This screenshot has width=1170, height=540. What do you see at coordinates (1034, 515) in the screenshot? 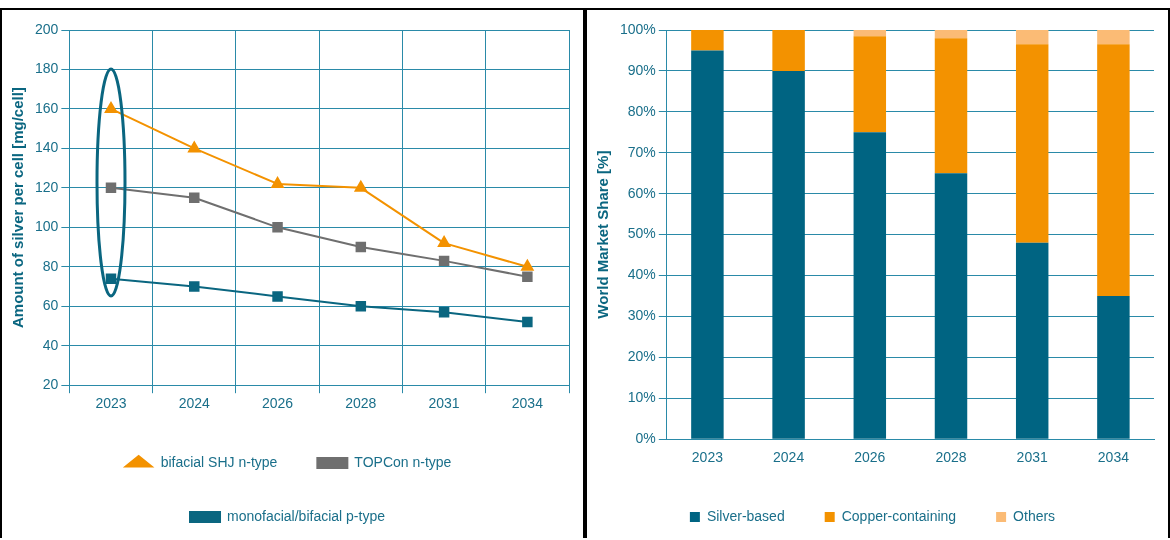
I see `legend-label: Others` at bounding box center [1034, 515].